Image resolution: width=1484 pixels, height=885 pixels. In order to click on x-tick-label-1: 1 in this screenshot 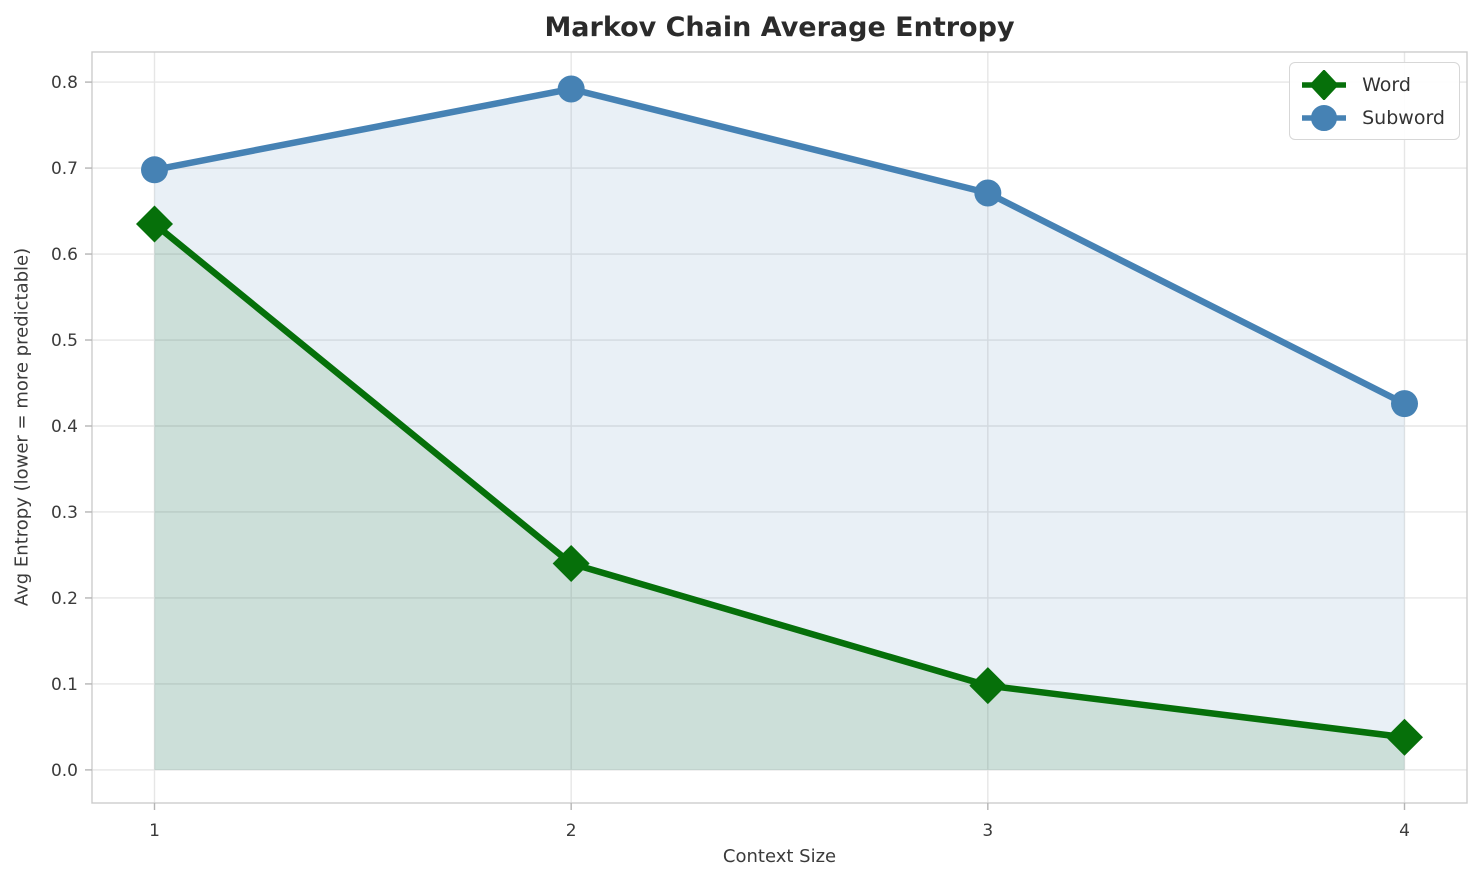, I will do `click(154, 831)`.